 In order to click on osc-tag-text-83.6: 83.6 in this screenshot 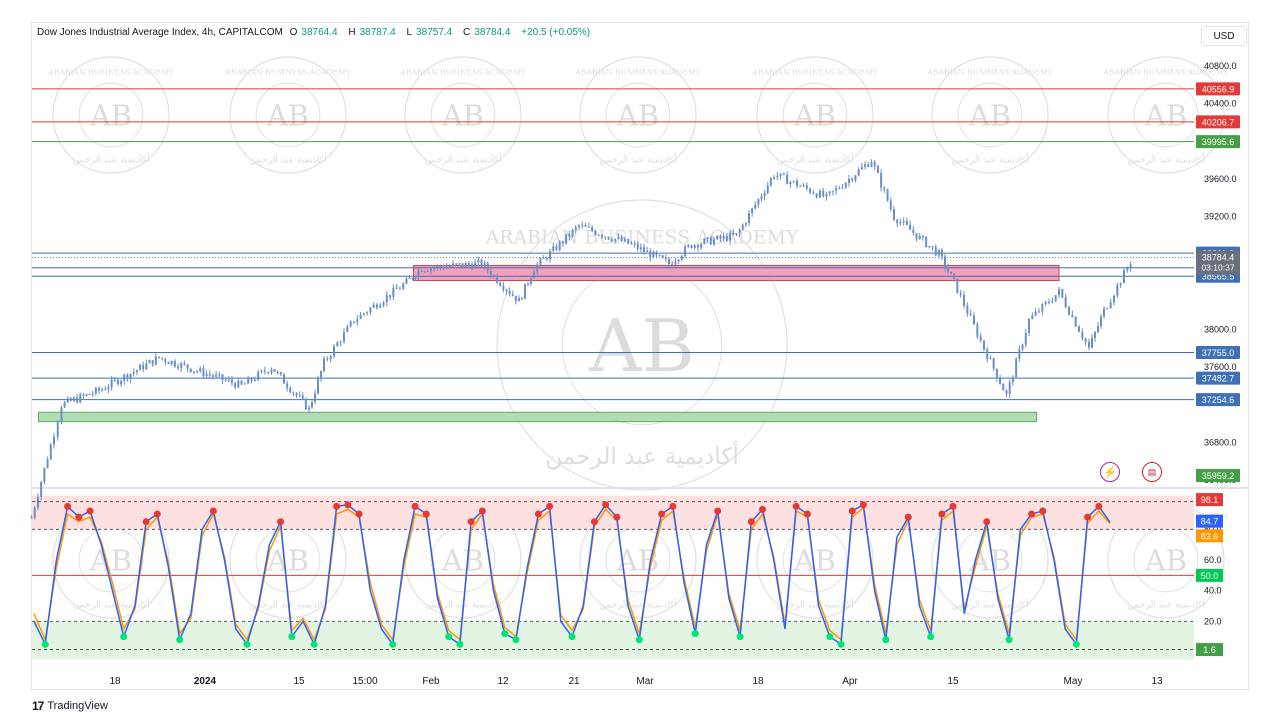, I will do `click(1210, 536)`.